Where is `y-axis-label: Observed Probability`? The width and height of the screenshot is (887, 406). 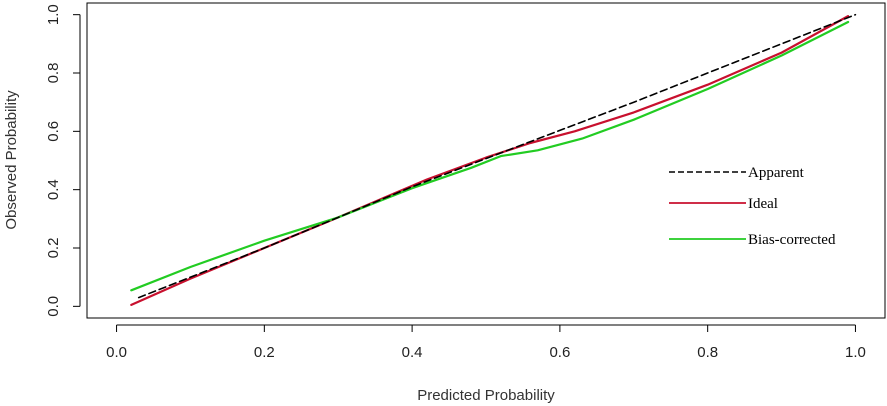
y-axis-label: Observed Probability is located at coordinates (11, 160).